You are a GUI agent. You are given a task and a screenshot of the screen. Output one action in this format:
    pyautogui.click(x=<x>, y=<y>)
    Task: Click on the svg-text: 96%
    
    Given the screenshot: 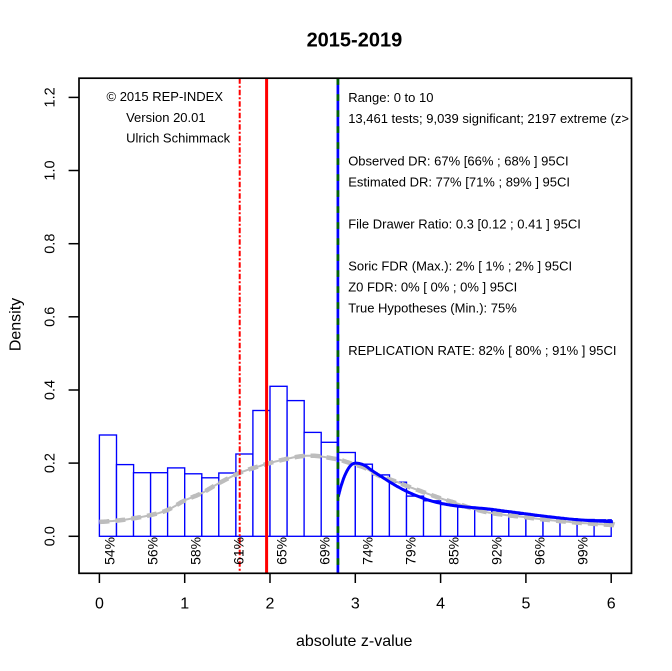 What is the action you would take?
    pyautogui.click(x=539, y=551)
    